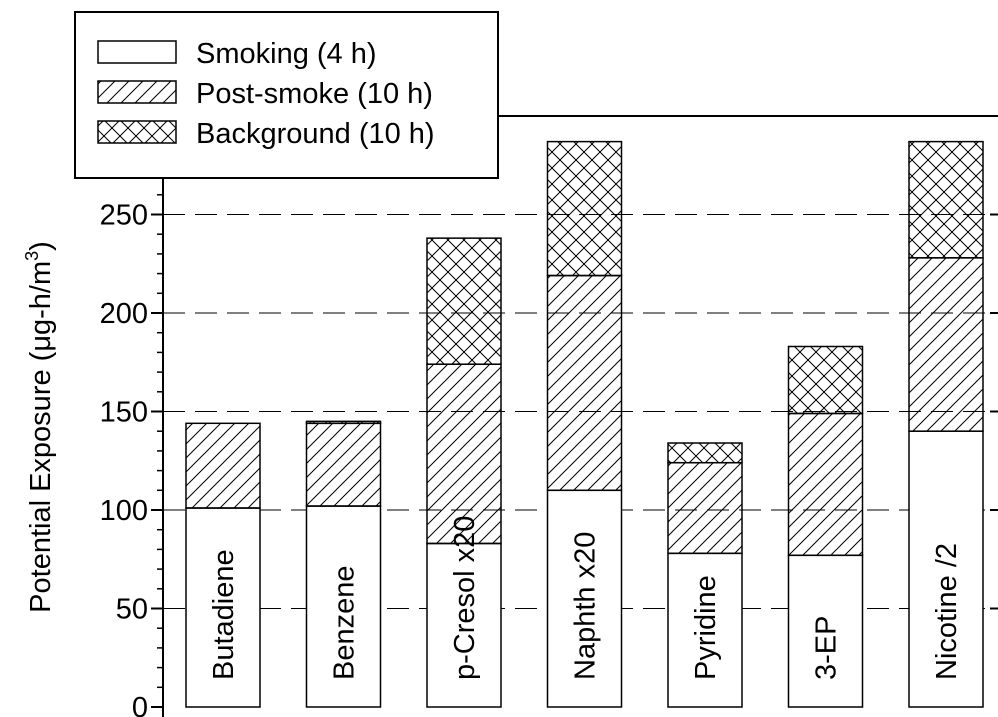 Image resolution: width=998 pixels, height=717 pixels. I want to click on y-tick-label: 0, so click(140, 704).